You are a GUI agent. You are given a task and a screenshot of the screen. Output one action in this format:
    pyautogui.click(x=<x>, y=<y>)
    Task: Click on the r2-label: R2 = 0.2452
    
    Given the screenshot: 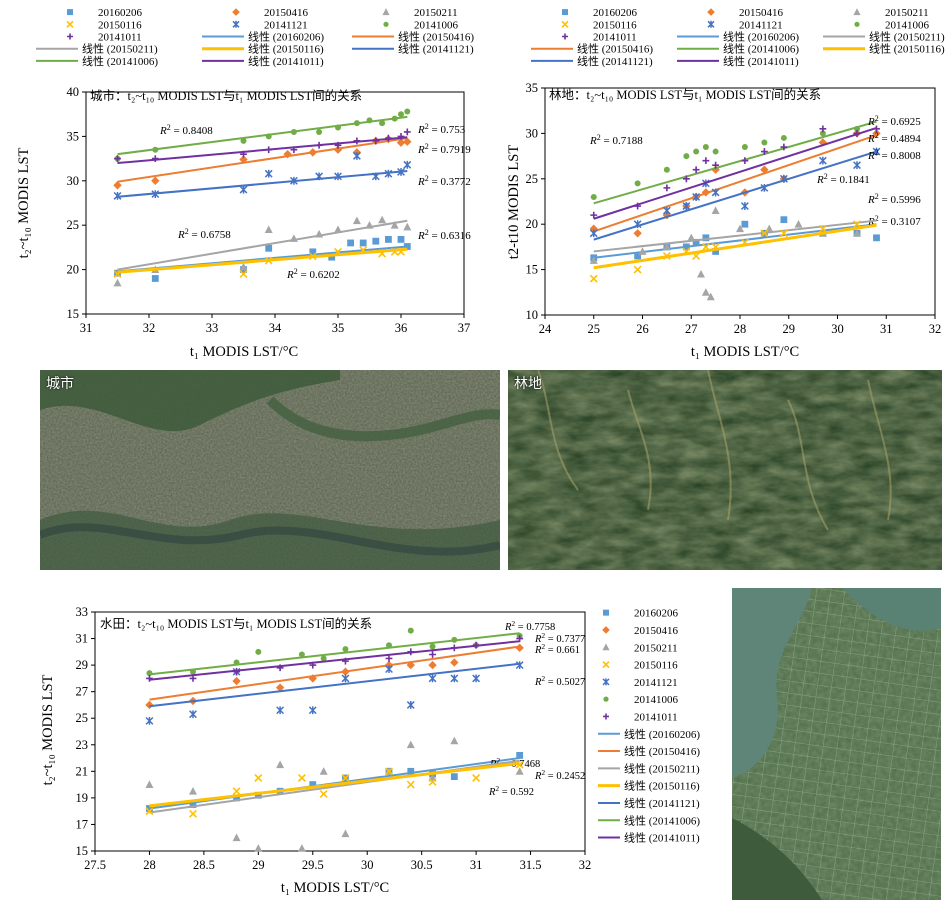 What is the action you would take?
    pyautogui.click(x=559, y=775)
    